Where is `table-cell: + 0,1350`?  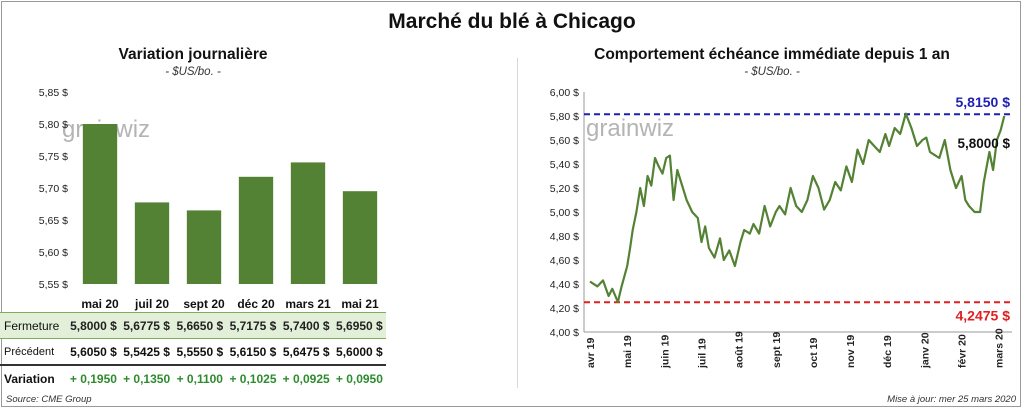
table-cell: + 0,1350 is located at coordinates (147, 377).